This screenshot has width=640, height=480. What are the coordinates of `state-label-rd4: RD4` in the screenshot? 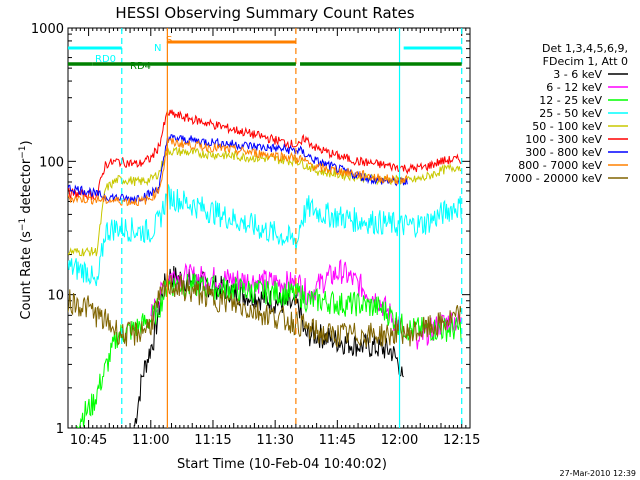 It's located at (140, 66).